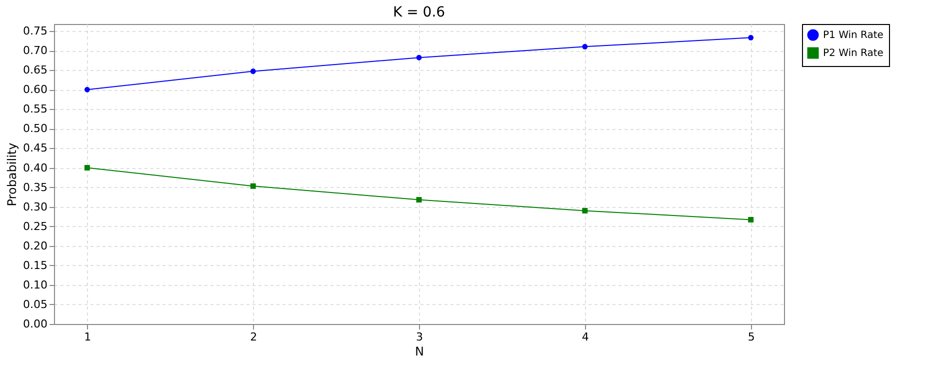 The width and height of the screenshot is (940, 381). What do you see at coordinates (35, 245) in the screenshot?
I see `y-tick-label: 0.20` at bounding box center [35, 245].